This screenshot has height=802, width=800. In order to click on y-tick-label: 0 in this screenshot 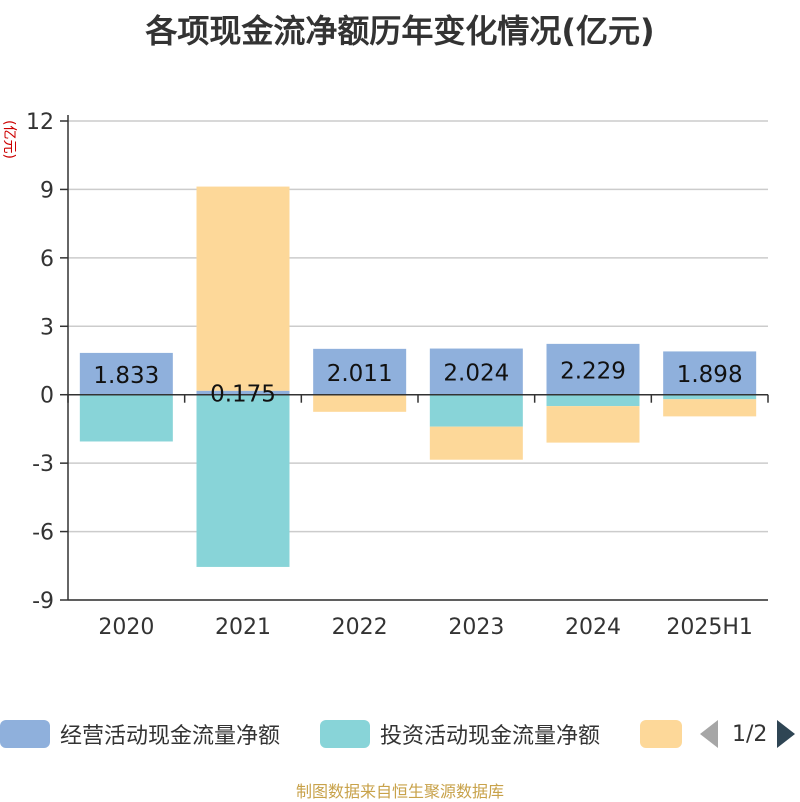, I will do `click(47, 396)`.